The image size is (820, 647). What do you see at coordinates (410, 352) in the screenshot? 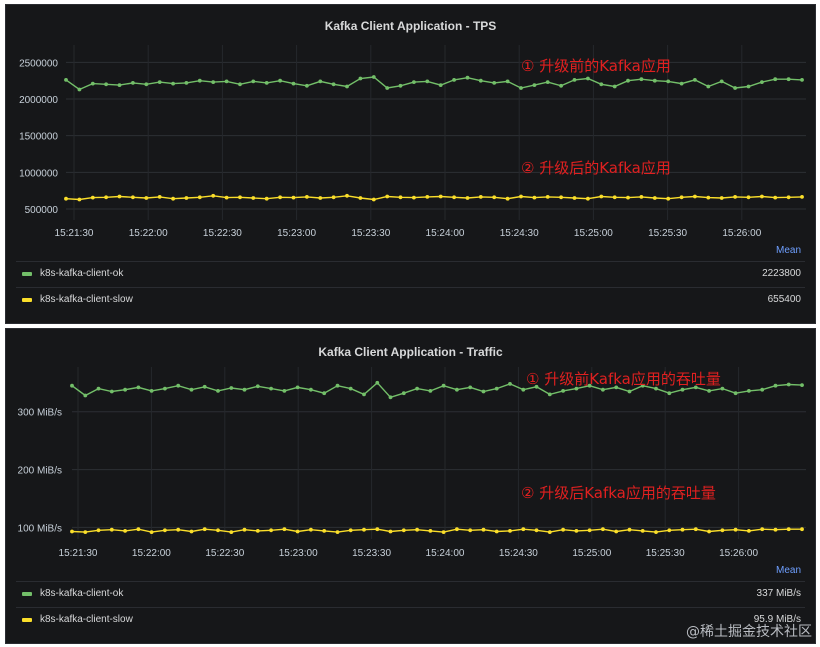
I see `panel-title: Kafka Client Application - Traffic` at bounding box center [410, 352].